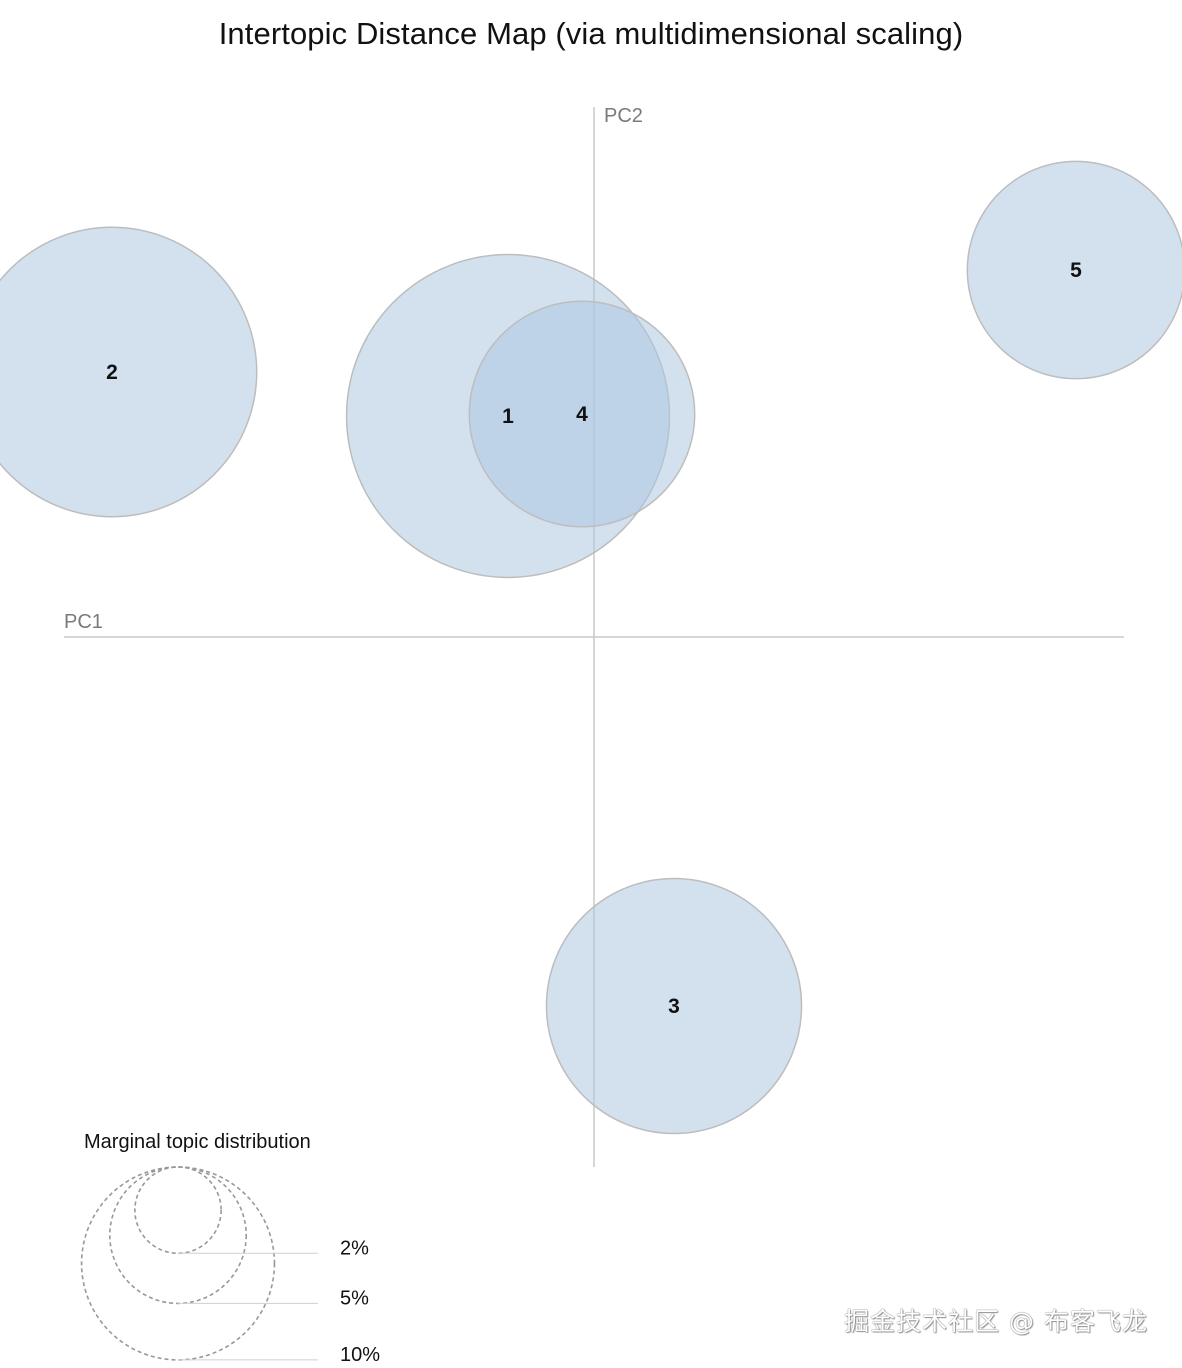 The height and width of the screenshot is (1368, 1182). I want to click on topic-label-1: 1, so click(508, 416).